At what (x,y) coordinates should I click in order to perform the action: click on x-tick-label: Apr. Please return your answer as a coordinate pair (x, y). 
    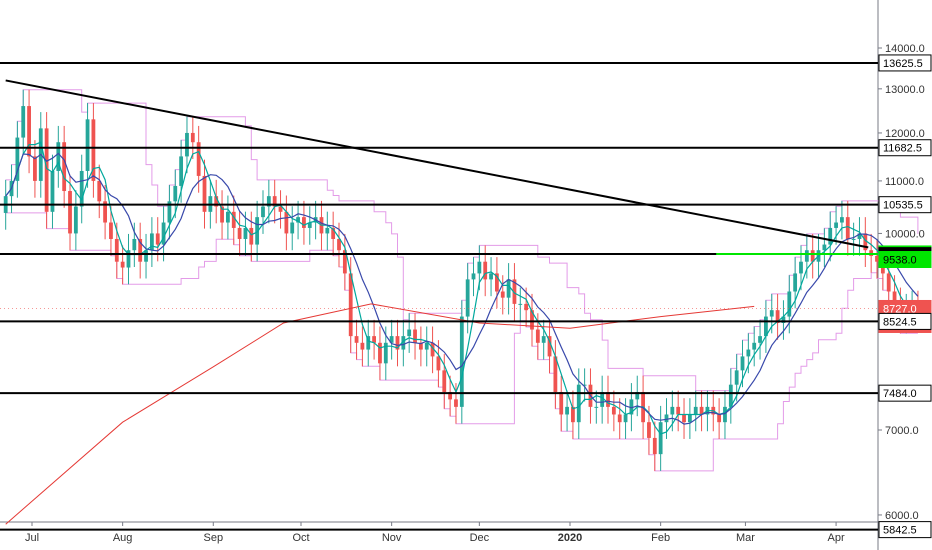
    Looking at the image, I should click on (836, 538).